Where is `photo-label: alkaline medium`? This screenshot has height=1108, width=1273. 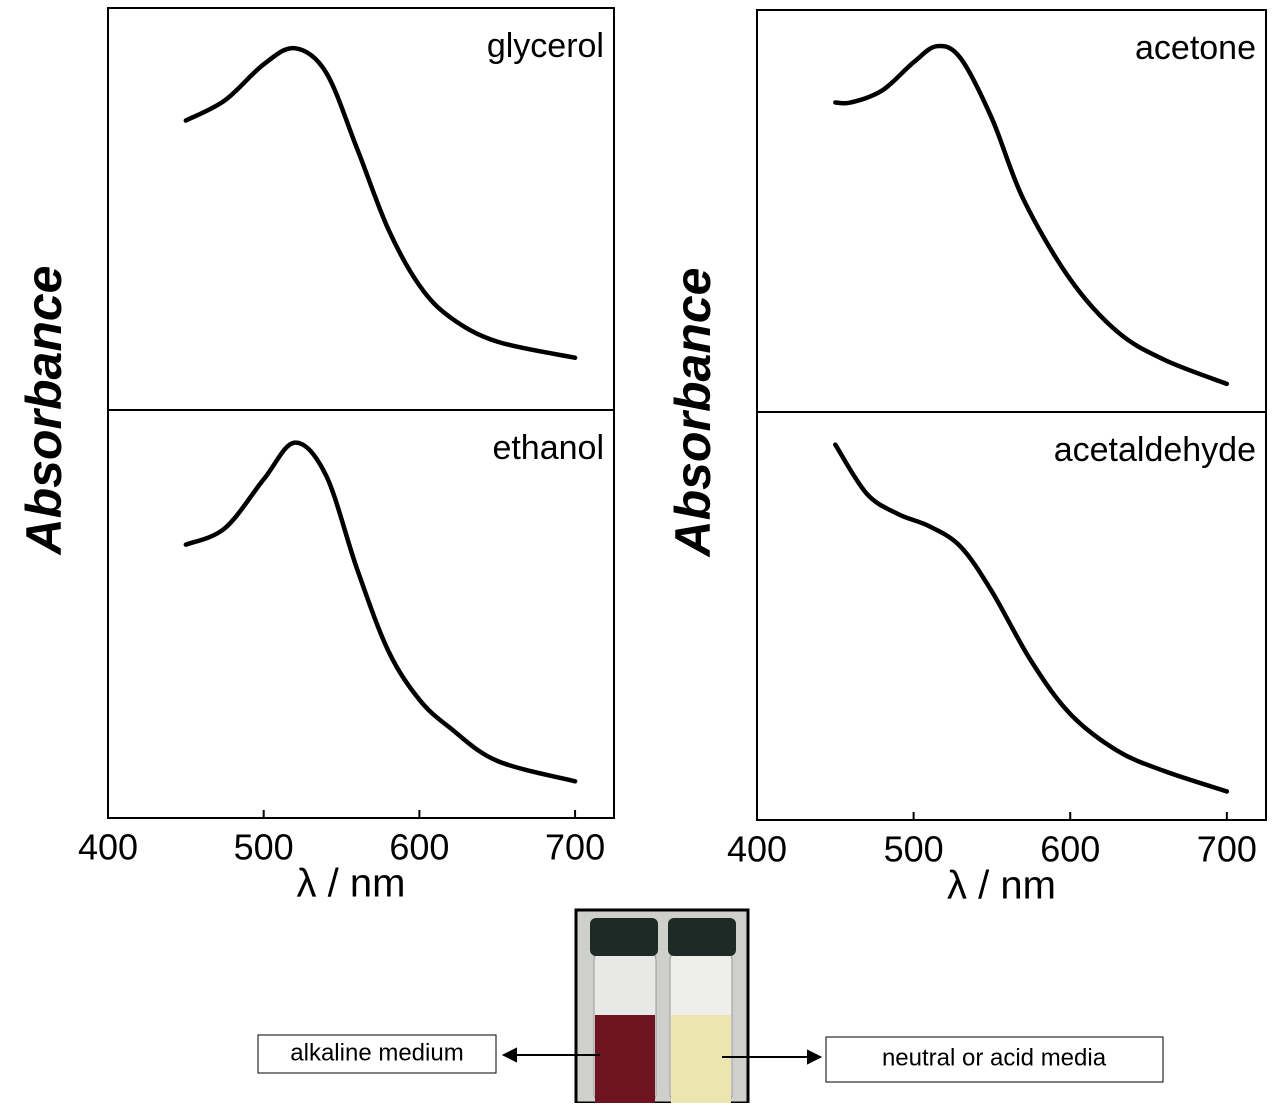 photo-label: alkaline medium is located at coordinates (376, 1052).